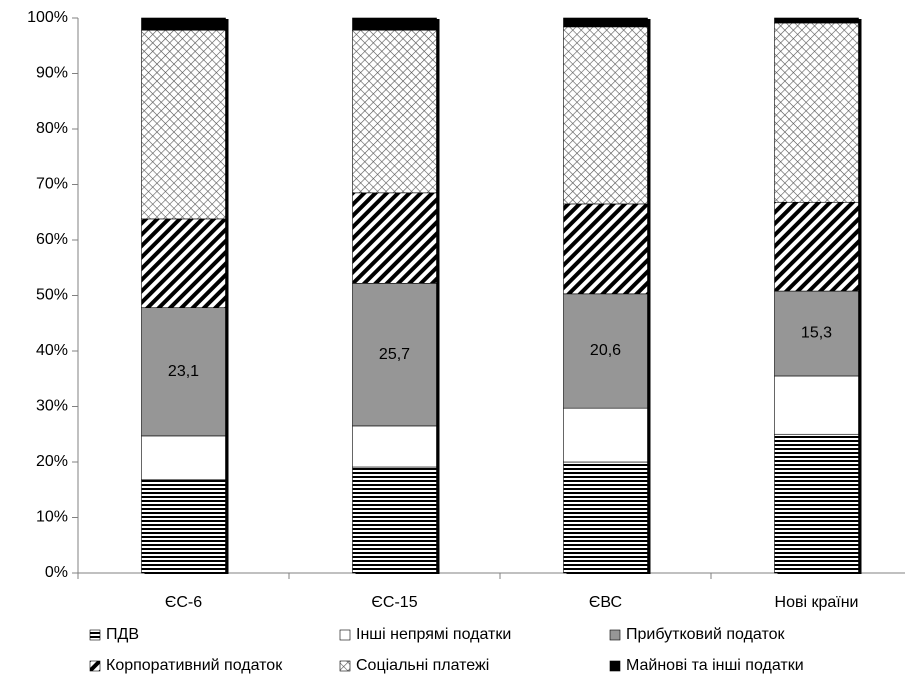 The image size is (911, 690). What do you see at coordinates (706, 634) in the screenshot?
I see `legend-label: Прибутковий податок` at bounding box center [706, 634].